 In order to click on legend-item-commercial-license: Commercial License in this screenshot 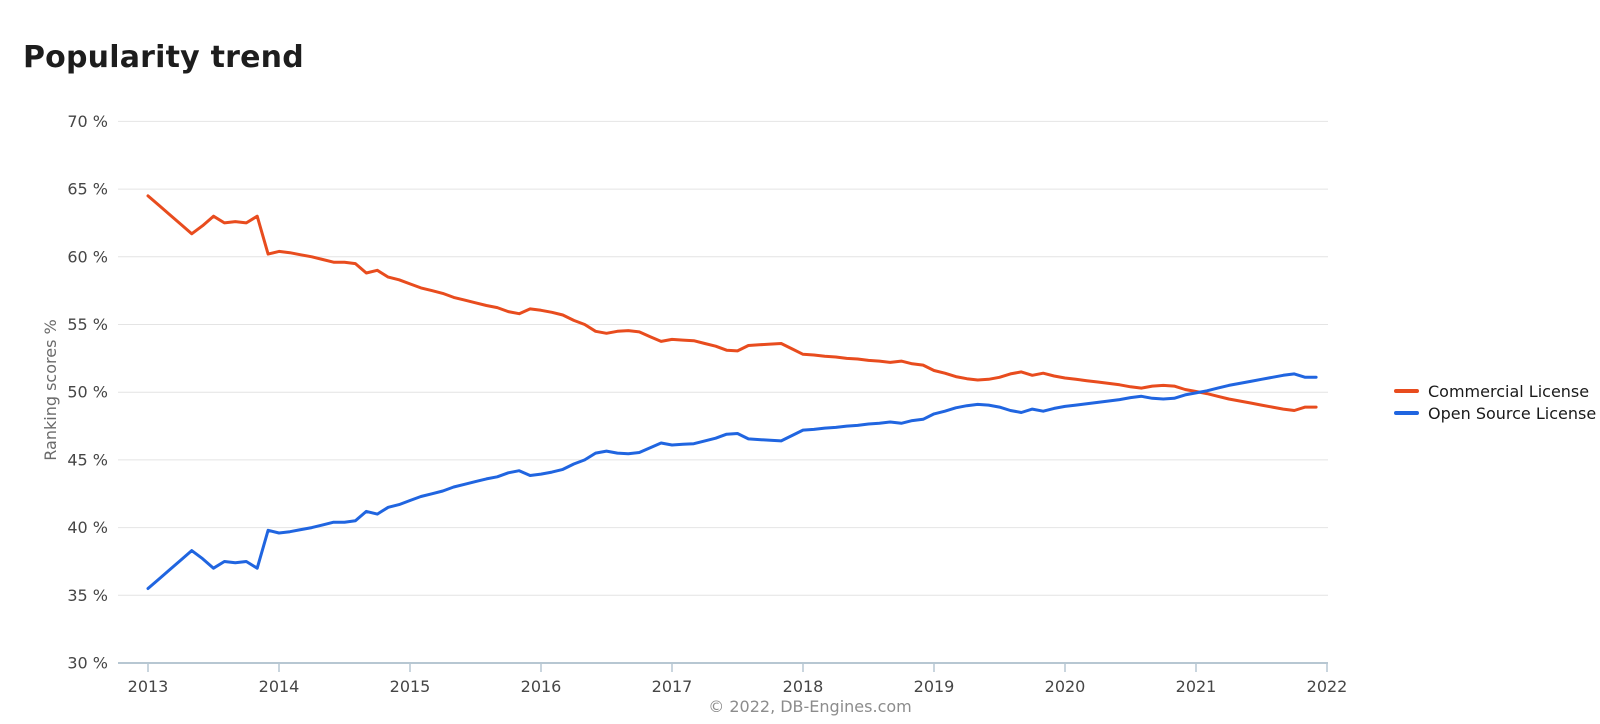, I will do `click(1495, 391)`.